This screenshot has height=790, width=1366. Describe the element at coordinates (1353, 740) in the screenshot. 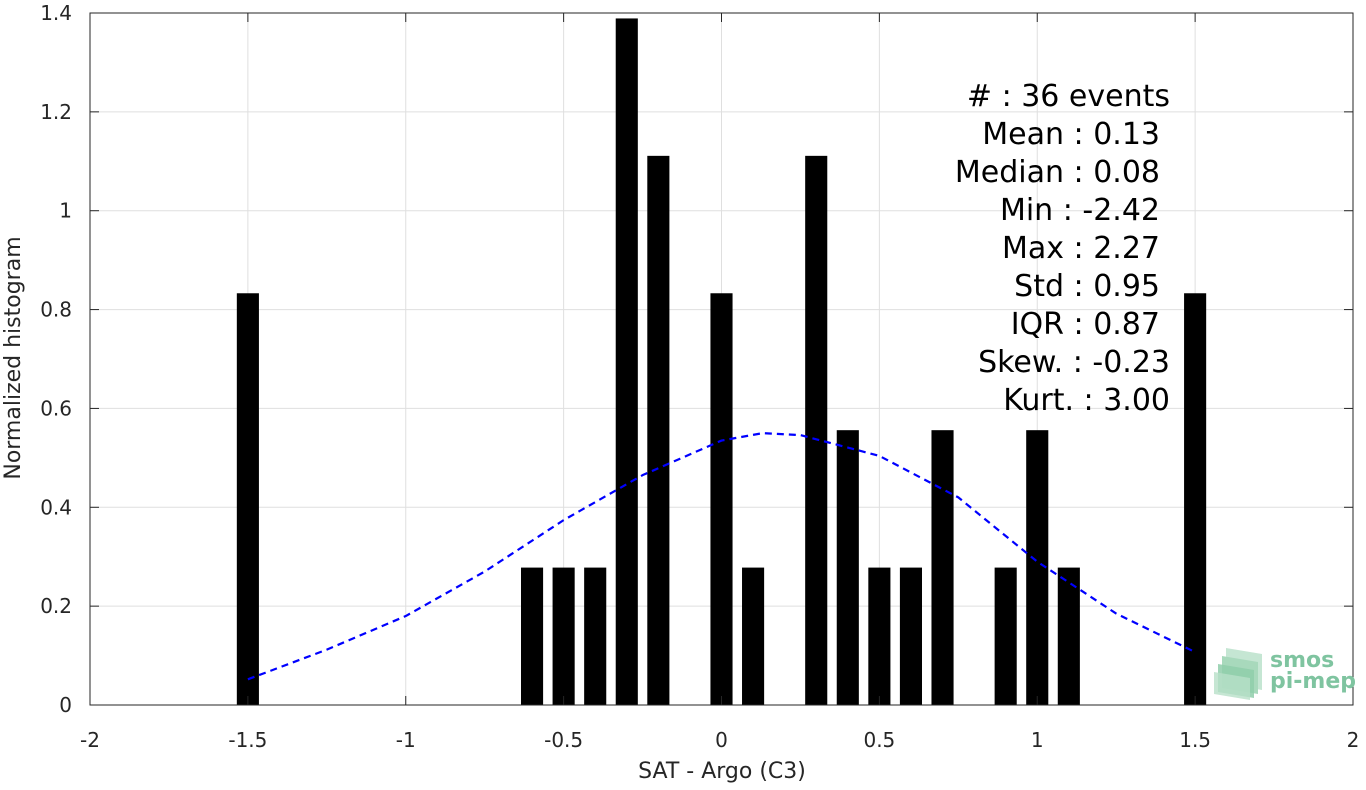

I see `x-tick-label: 2` at that location.